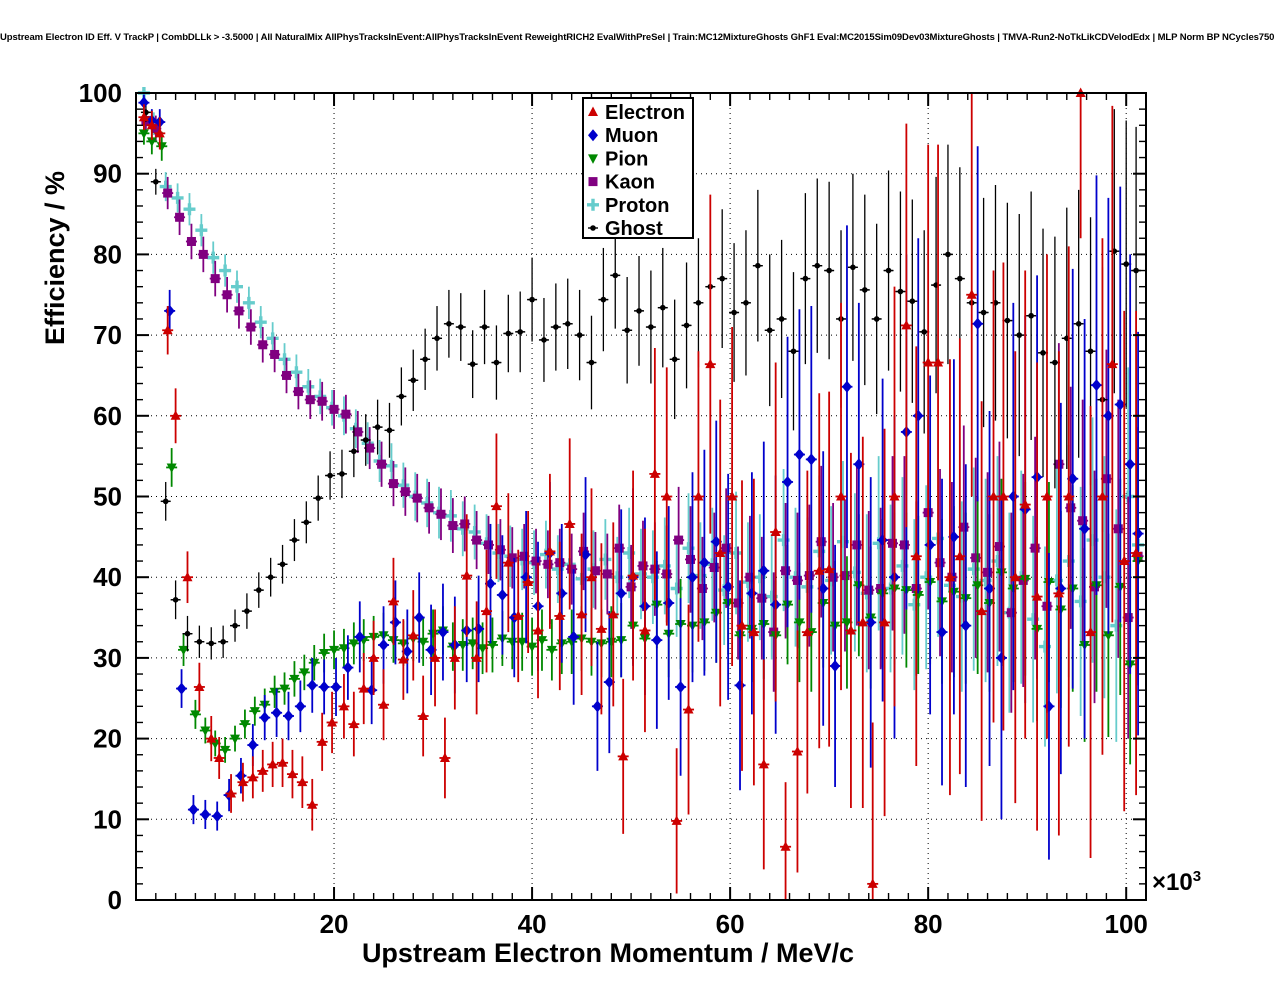 The width and height of the screenshot is (1276, 996). I want to click on y-axis-tick-label: 80, so click(107, 254).